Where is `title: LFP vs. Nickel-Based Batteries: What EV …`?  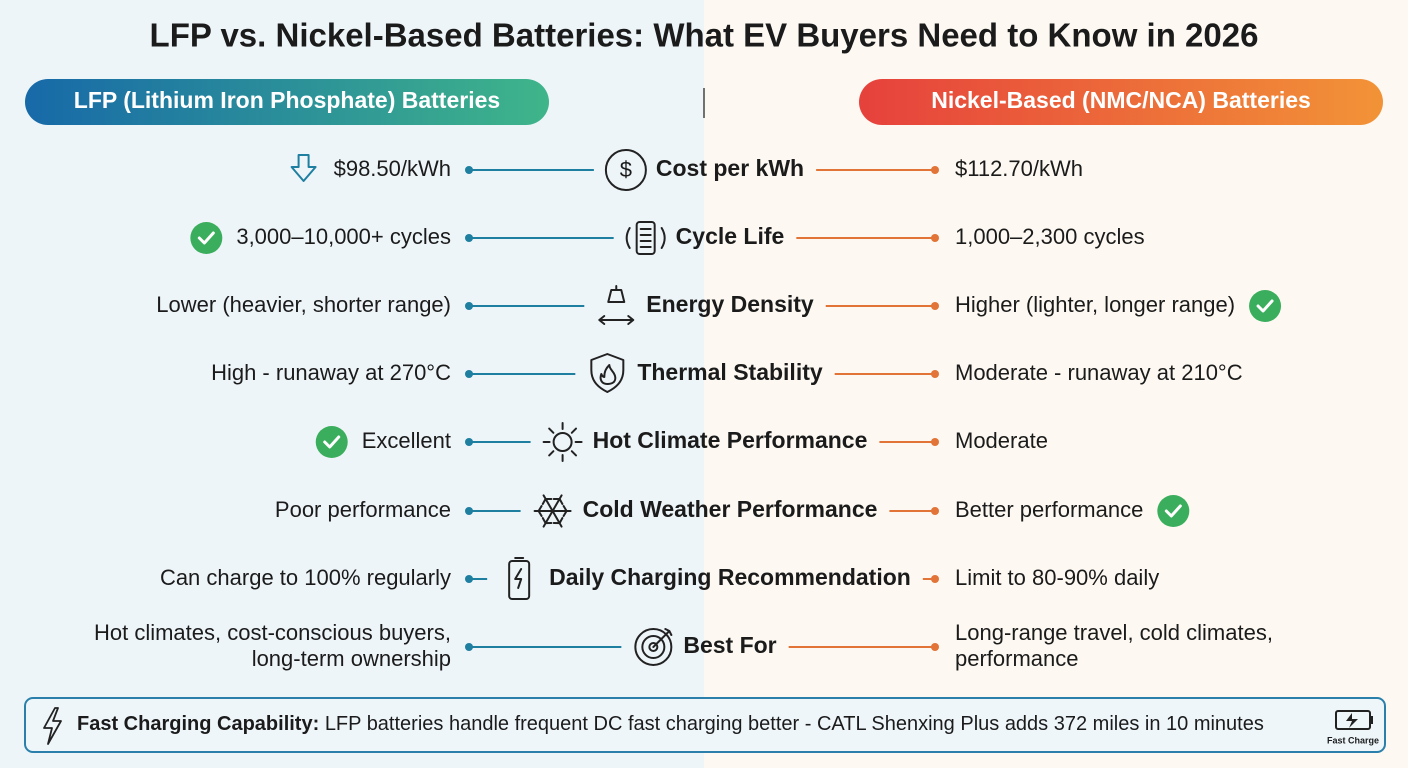 title: LFP vs. Nickel-Based Batteries: What EV … is located at coordinates (704, 35).